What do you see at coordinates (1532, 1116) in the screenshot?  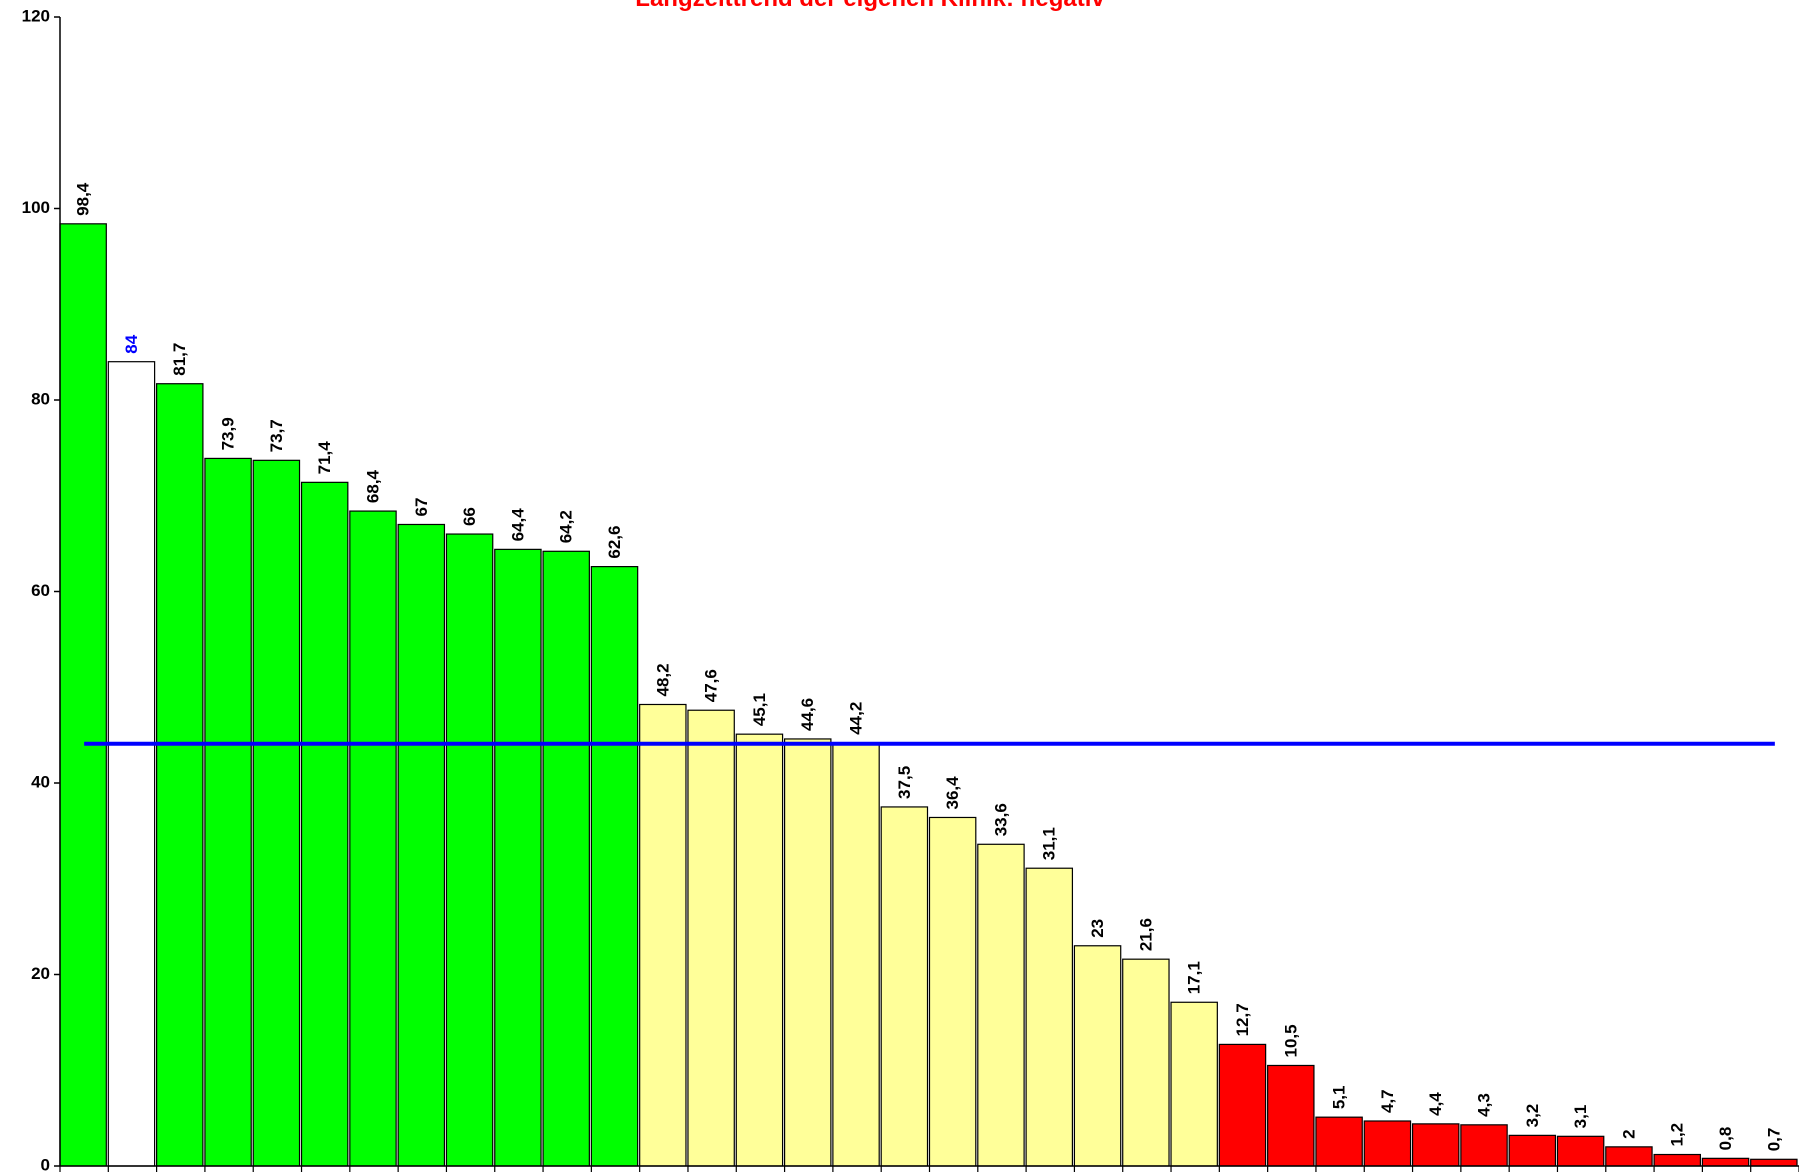 I see `value-label: 3,2` at bounding box center [1532, 1116].